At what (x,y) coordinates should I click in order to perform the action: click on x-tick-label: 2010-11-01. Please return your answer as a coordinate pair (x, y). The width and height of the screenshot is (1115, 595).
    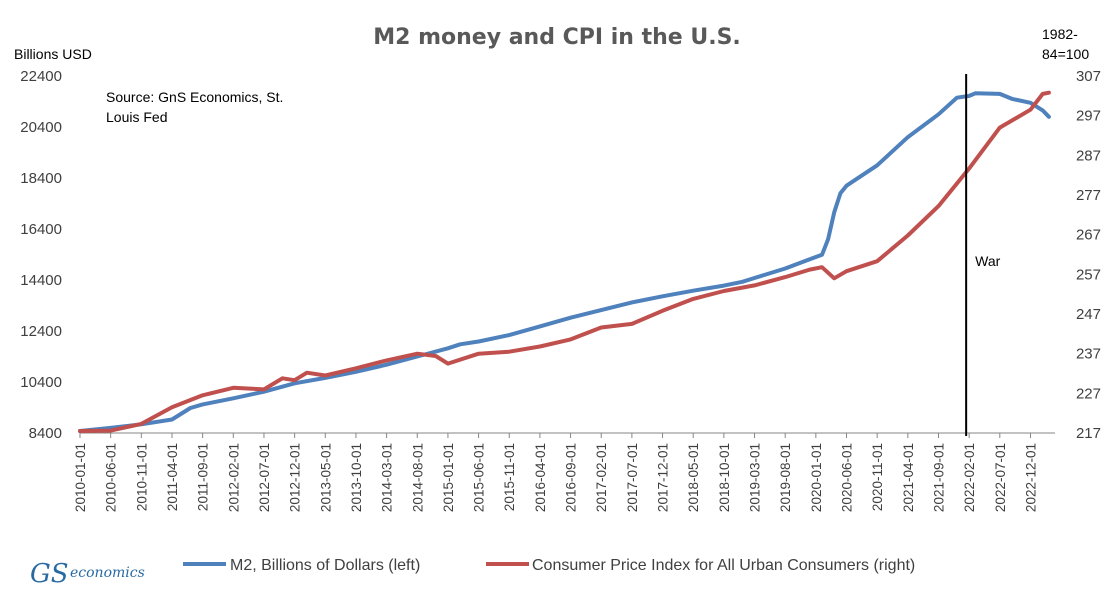
    Looking at the image, I should click on (141, 477).